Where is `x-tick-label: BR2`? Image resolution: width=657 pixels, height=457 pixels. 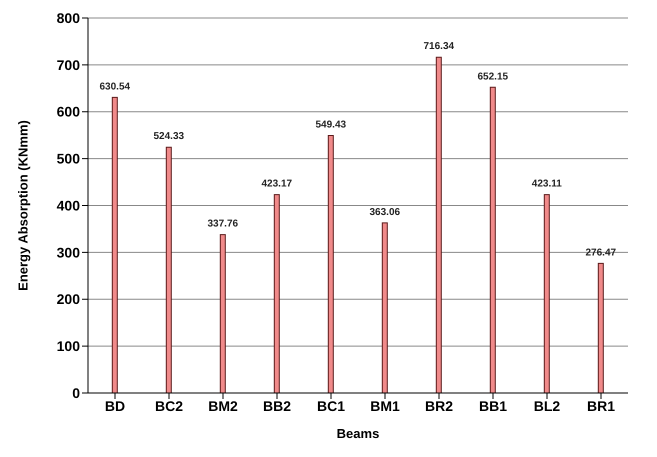
x-tick-label: BR2 is located at coordinates (439, 406).